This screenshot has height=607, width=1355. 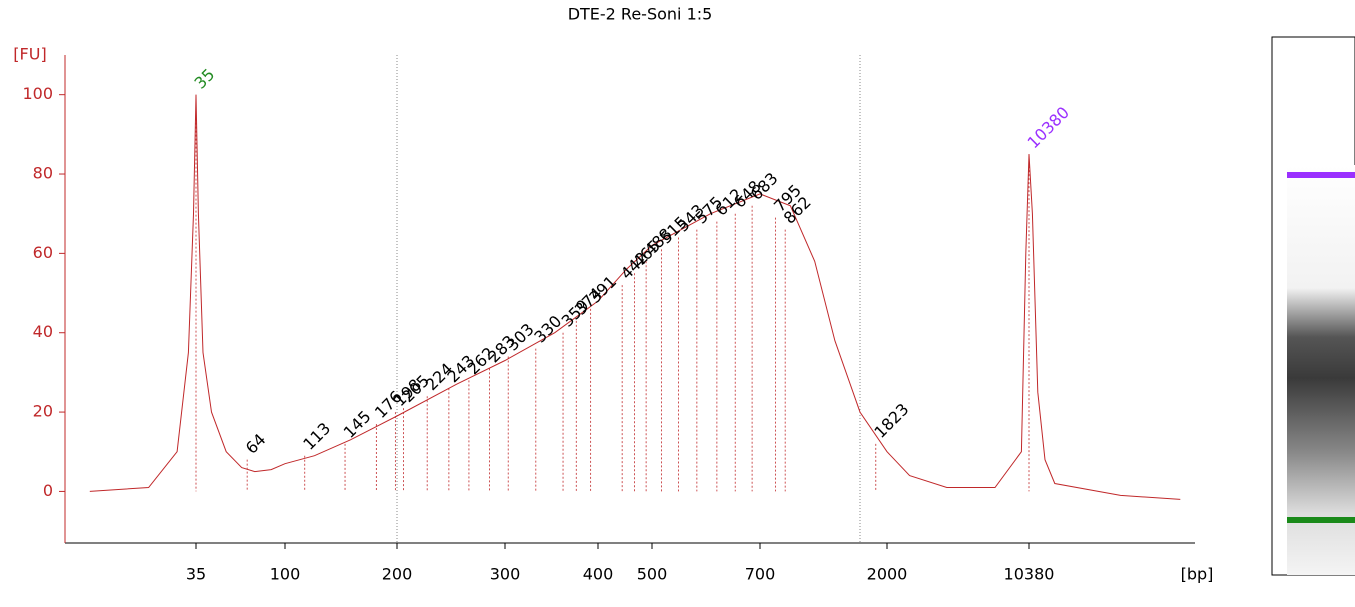 I want to click on peak-label: 145, so click(x=357, y=424).